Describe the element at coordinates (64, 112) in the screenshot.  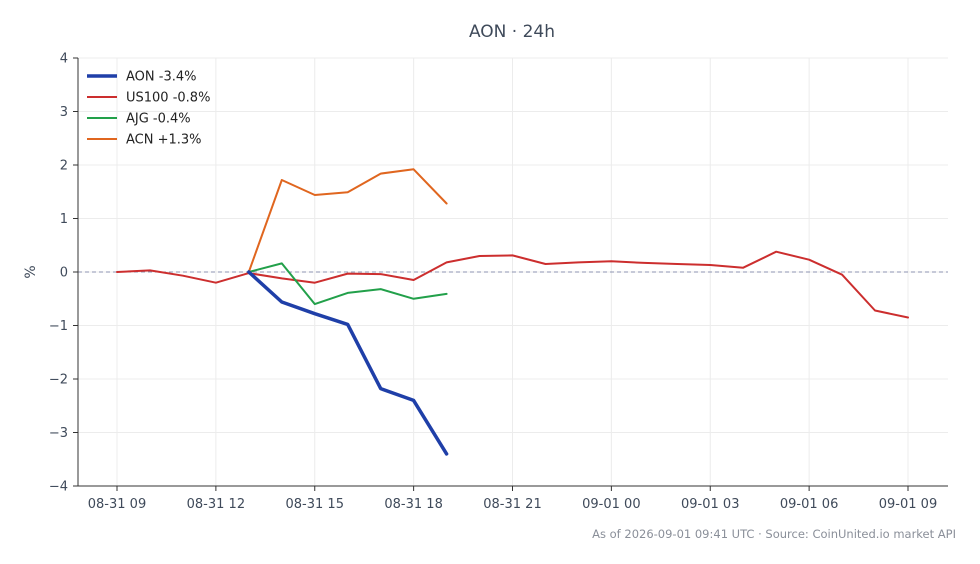
I see `y-tick-label: 3` at that location.